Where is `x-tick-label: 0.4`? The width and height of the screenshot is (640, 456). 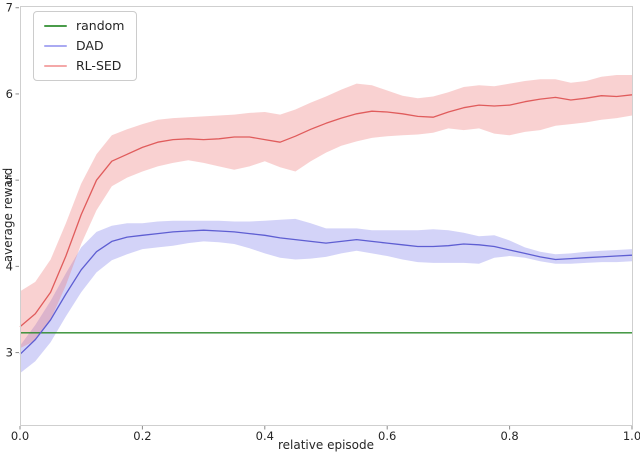
x-tick-label: 0.4 is located at coordinates (265, 436).